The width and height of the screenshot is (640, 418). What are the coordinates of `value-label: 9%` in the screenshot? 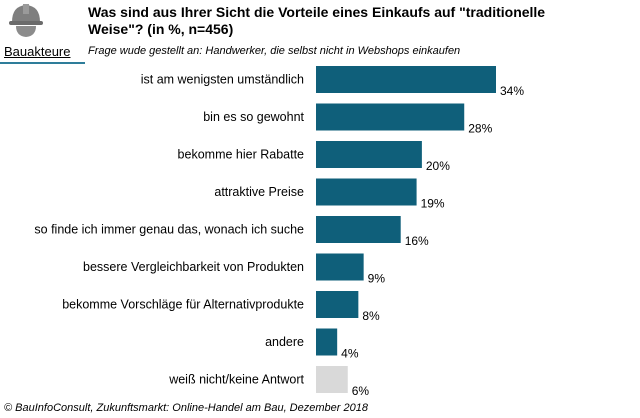 It's located at (377, 279).